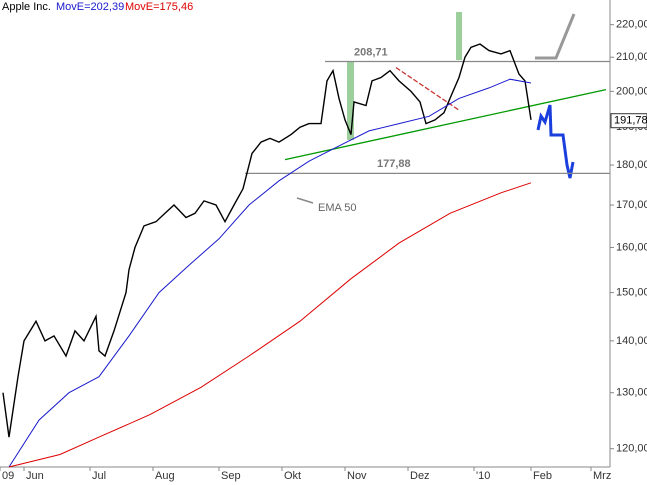 Image resolution: width=647 pixels, height=485 pixels. What do you see at coordinates (631, 341) in the screenshot?
I see `y-tick-label: 140,00` at bounding box center [631, 341].